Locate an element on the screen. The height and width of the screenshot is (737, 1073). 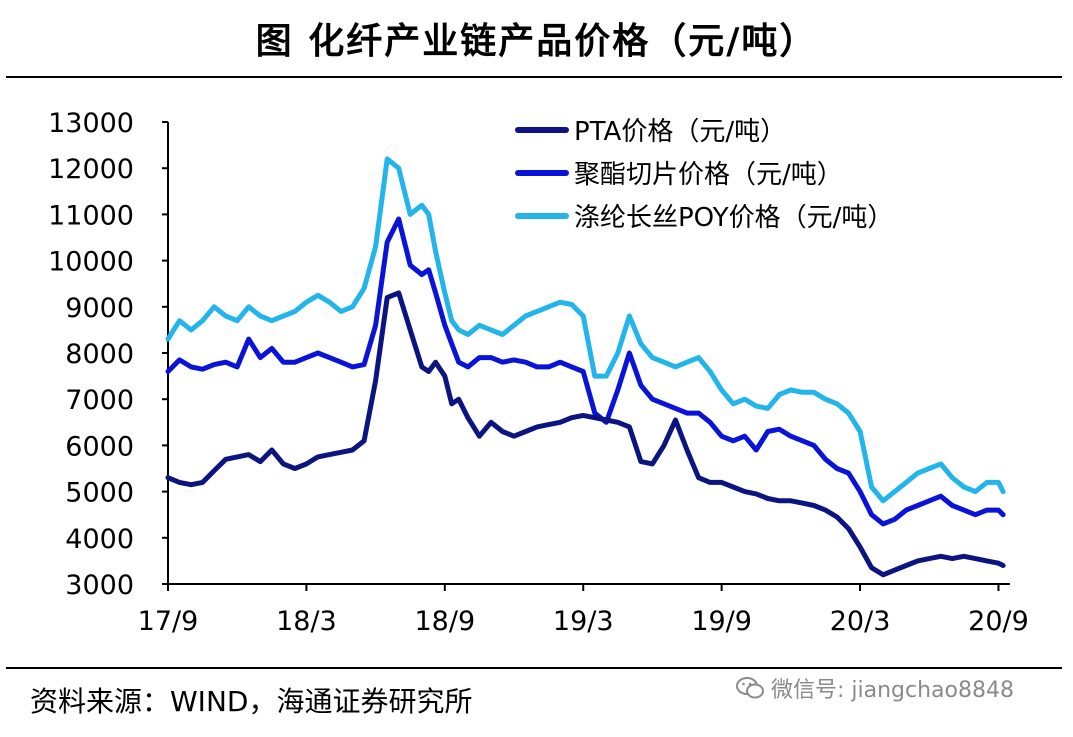
y-tick-label: 6000 is located at coordinates (99, 446).